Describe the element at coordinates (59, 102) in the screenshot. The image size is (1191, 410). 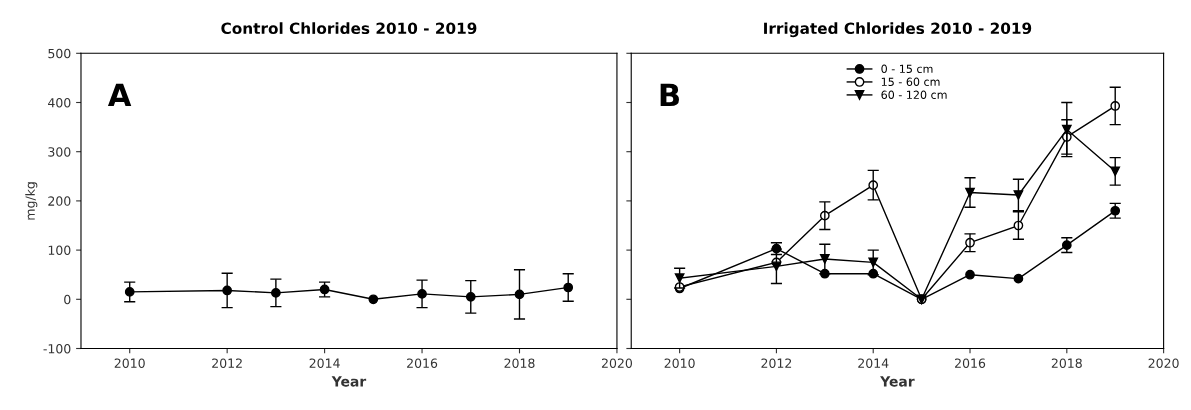
I see `y-tick-label: 400` at that location.